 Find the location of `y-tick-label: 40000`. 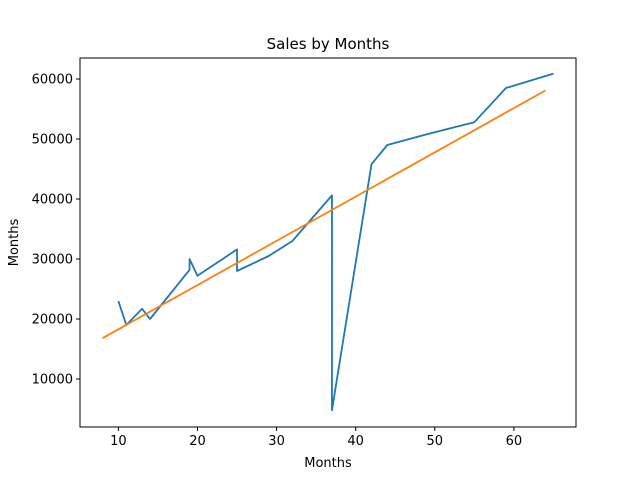

y-tick-label: 40000 is located at coordinates (52, 200).